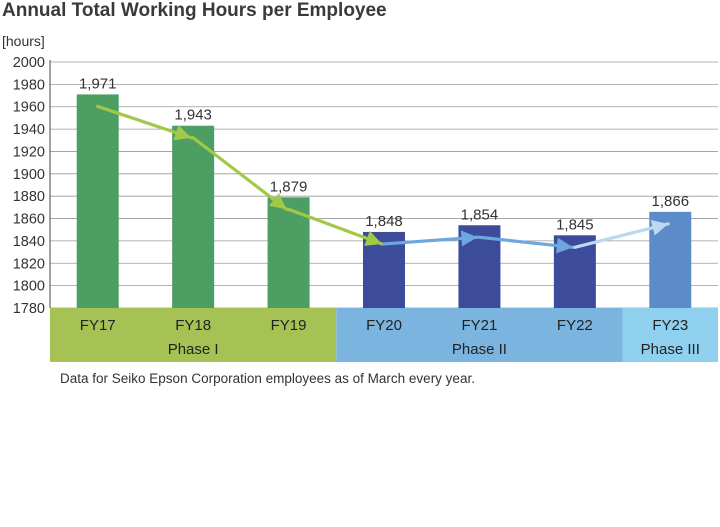 Image resolution: width=720 pixels, height=527 pixels. Describe the element at coordinates (575, 224) in the screenshot. I see `value-label: 1,845` at that location.